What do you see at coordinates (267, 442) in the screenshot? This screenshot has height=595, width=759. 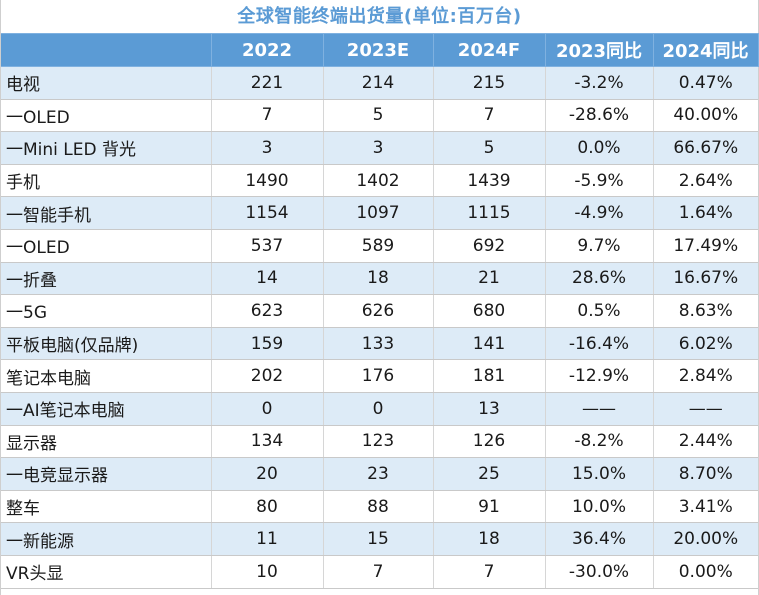 I see `table-cell-v2022: 134` at bounding box center [267, 442].